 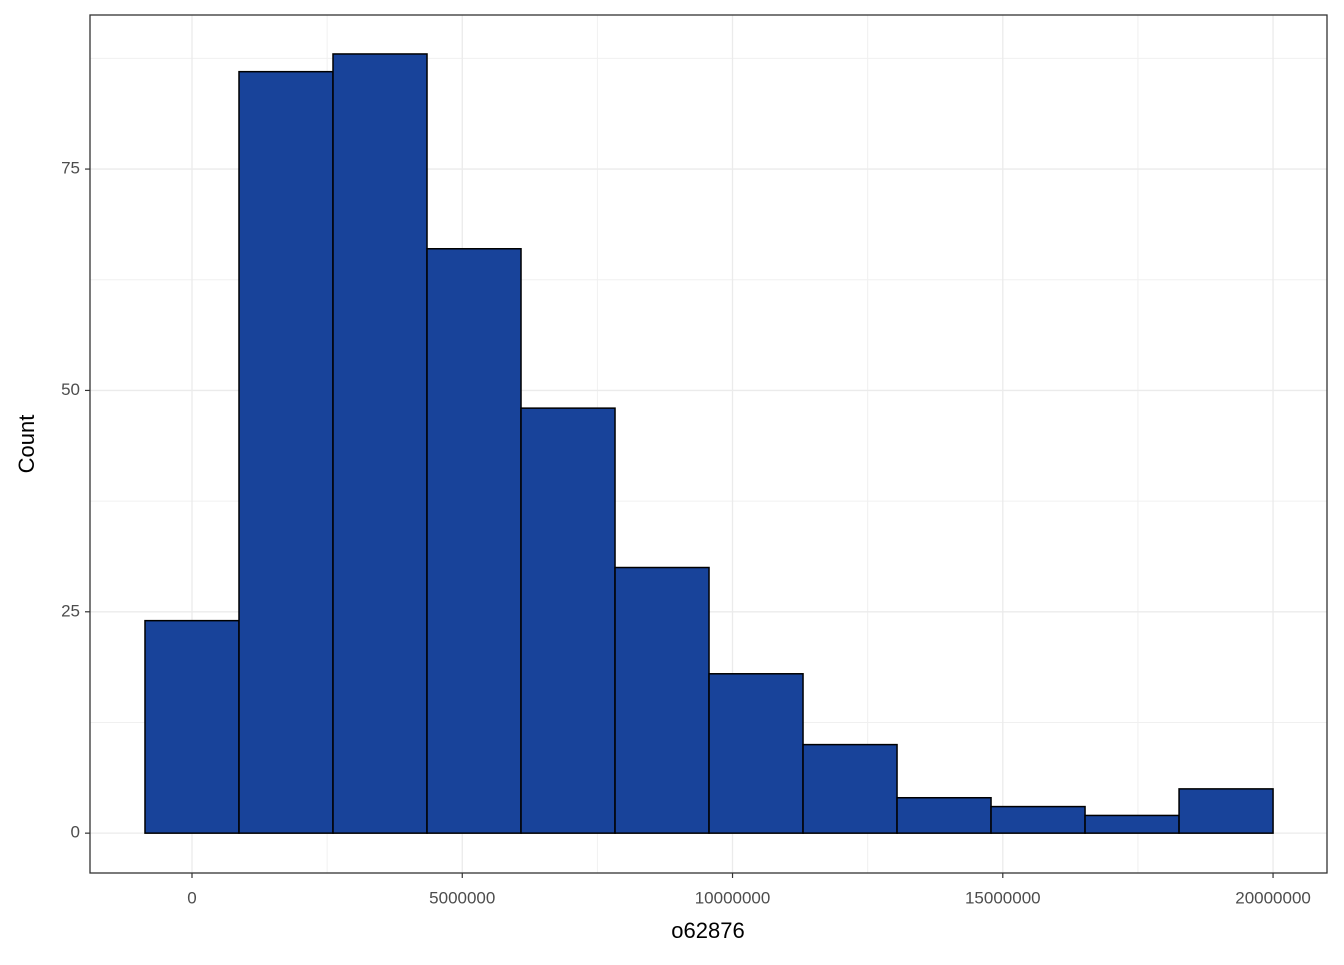 What do you see at coordinates (462, 897) in the screenshot?
I see `x-tick-label: 5000000` at bounding box center [462, 897].